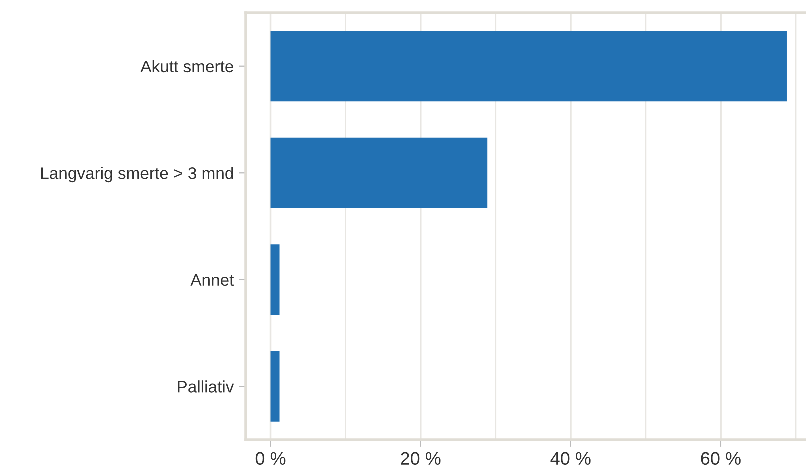 Image resolution: width=806 pixels, height=472 pixels. What do you see at coordinates (721, 459) in the screenshot?
I see `x-tick-label: 60 %` at bounding box center [721, 459].